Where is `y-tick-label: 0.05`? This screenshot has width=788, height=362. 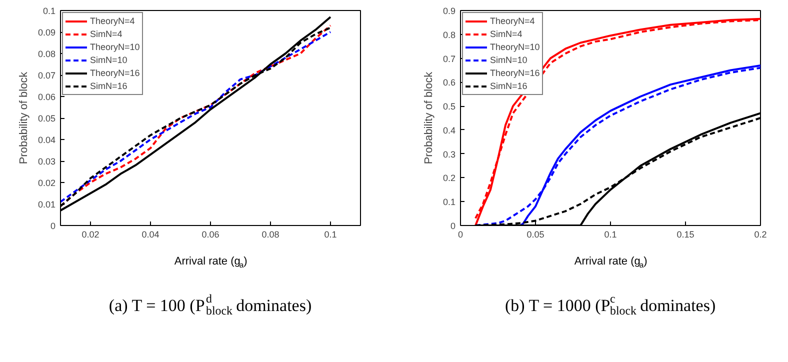 y-tick-label: 0.05 is located at coordinates (47, 119).